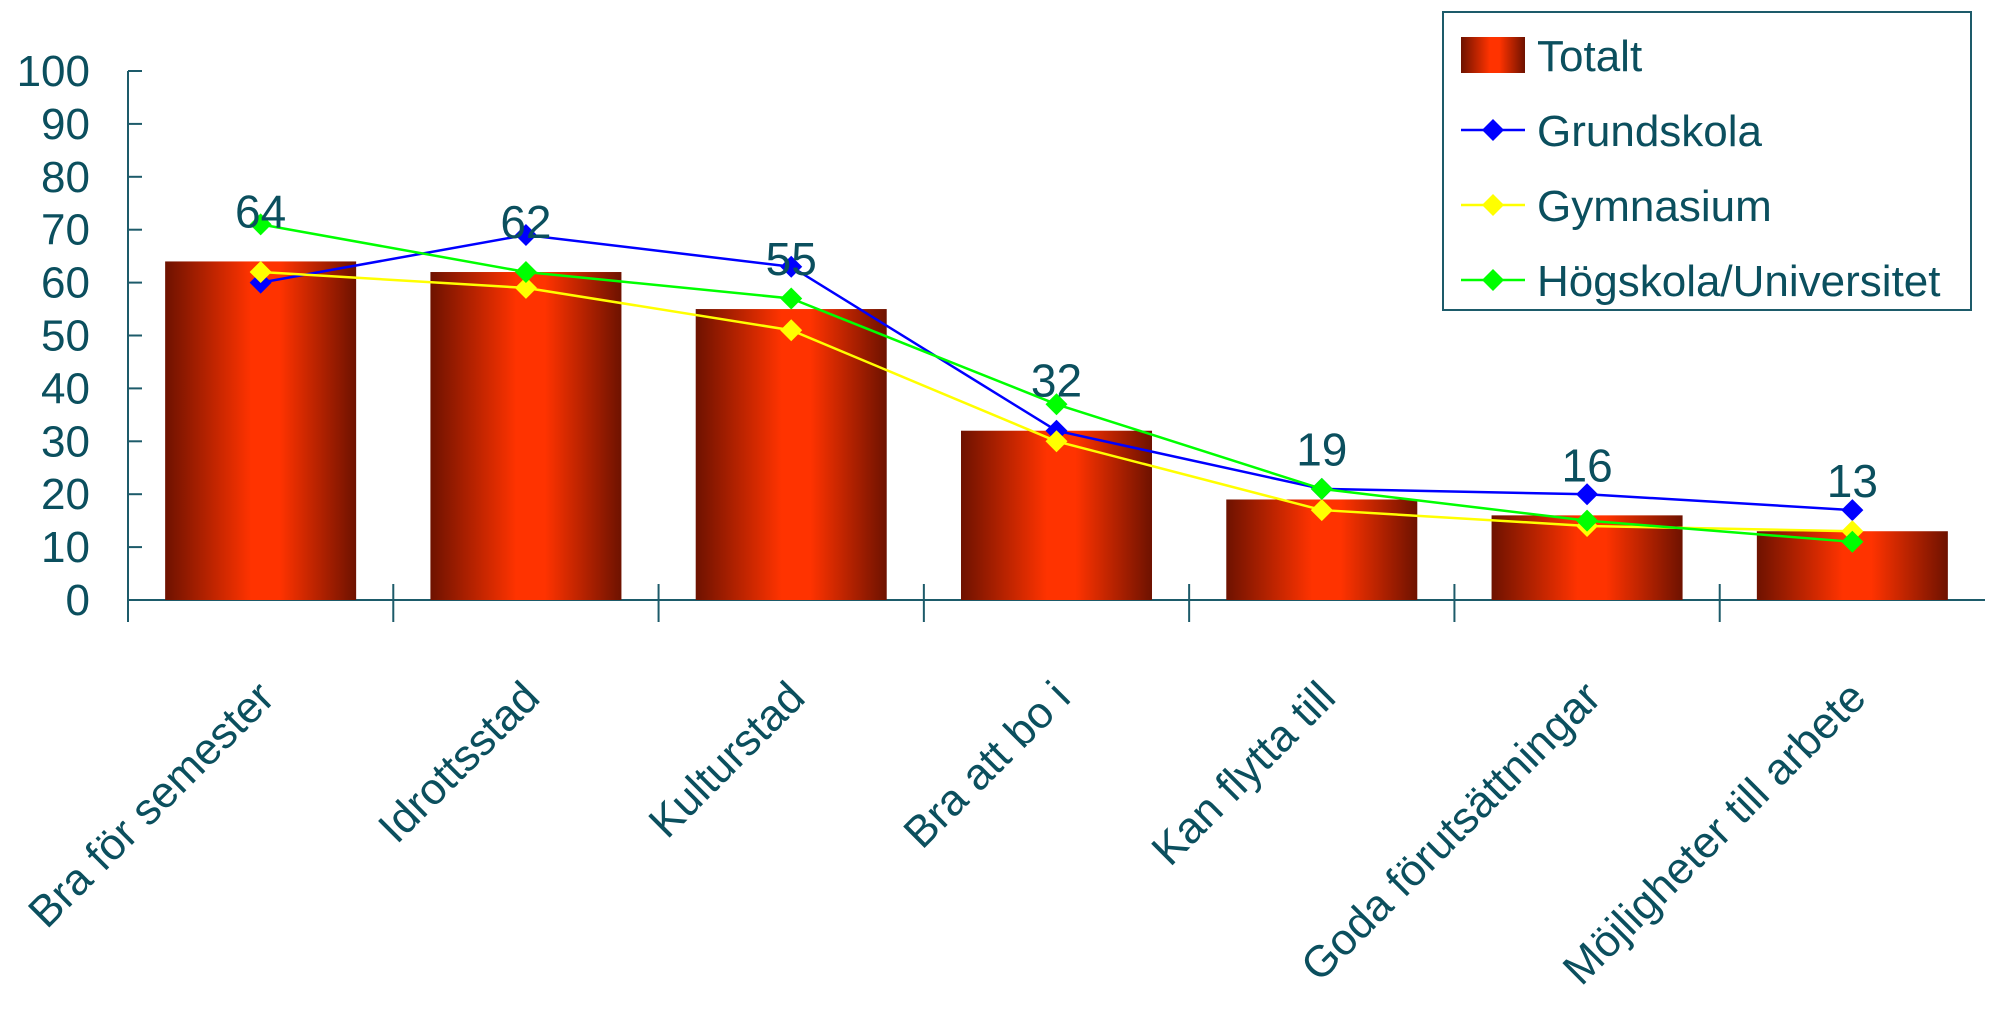 This screenshot has width=2013, height=1032. I want to click on y-tick-label: 60, so click(65, 283).